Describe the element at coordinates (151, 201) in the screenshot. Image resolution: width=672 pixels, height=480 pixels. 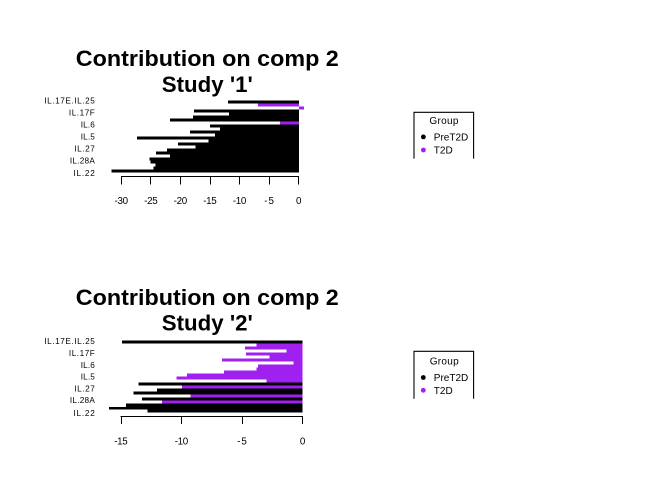
I see `svg-text: -25` at that location.